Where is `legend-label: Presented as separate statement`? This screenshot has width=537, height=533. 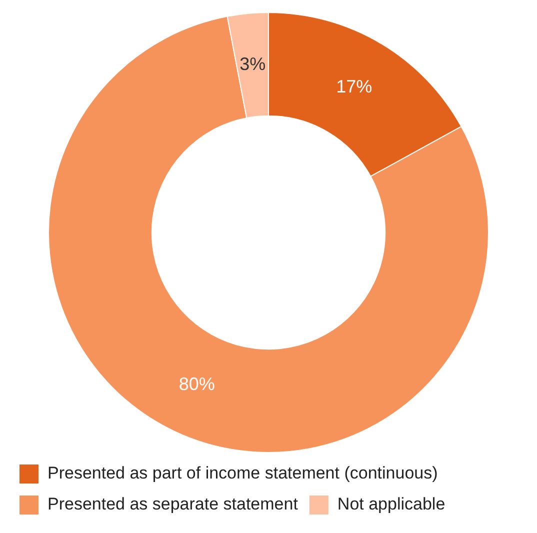
legend-label: Presented as separate statement is located at coordinates (173, 504).